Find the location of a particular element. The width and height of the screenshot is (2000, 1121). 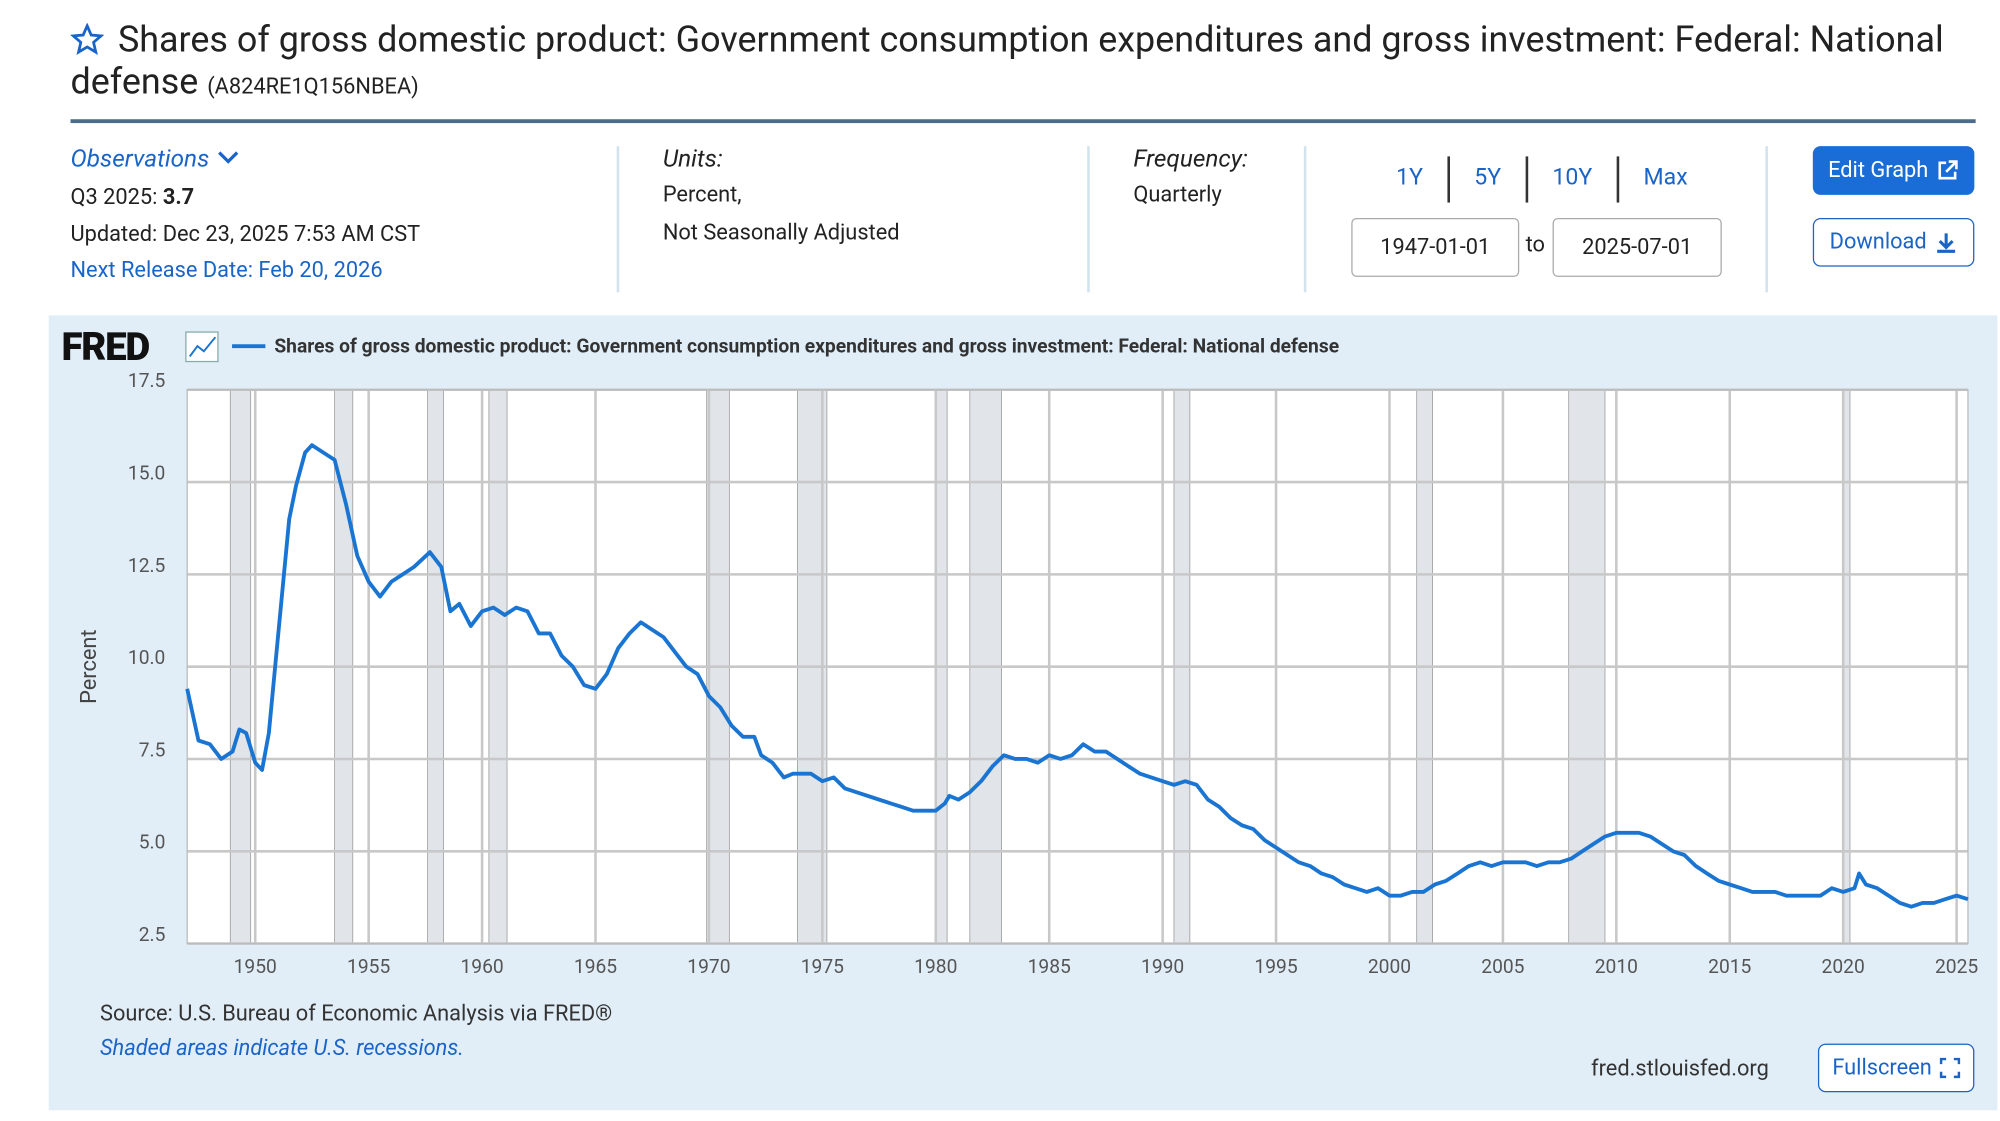

end-date: 2025-07-01 is located at coordinates (1637, 247).